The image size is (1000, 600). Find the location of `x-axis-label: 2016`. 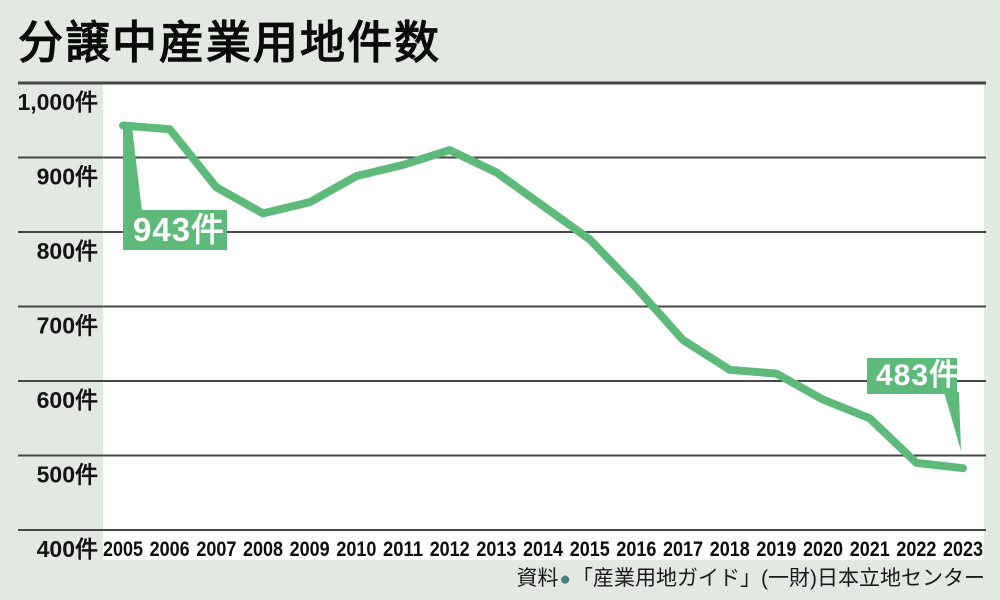

x-axis-label: 2016 is located at coordinates (636, 549).